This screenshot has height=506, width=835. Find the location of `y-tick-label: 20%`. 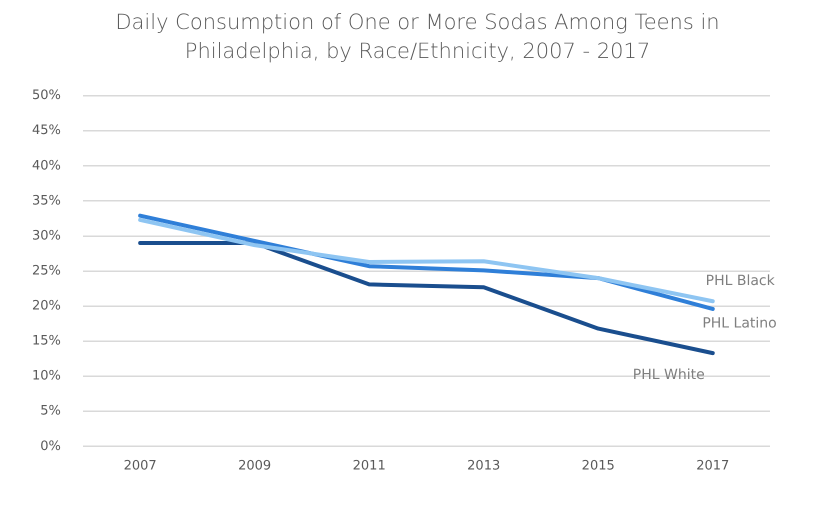

y-tick-label: 20% is located at coordinates (46, 306).